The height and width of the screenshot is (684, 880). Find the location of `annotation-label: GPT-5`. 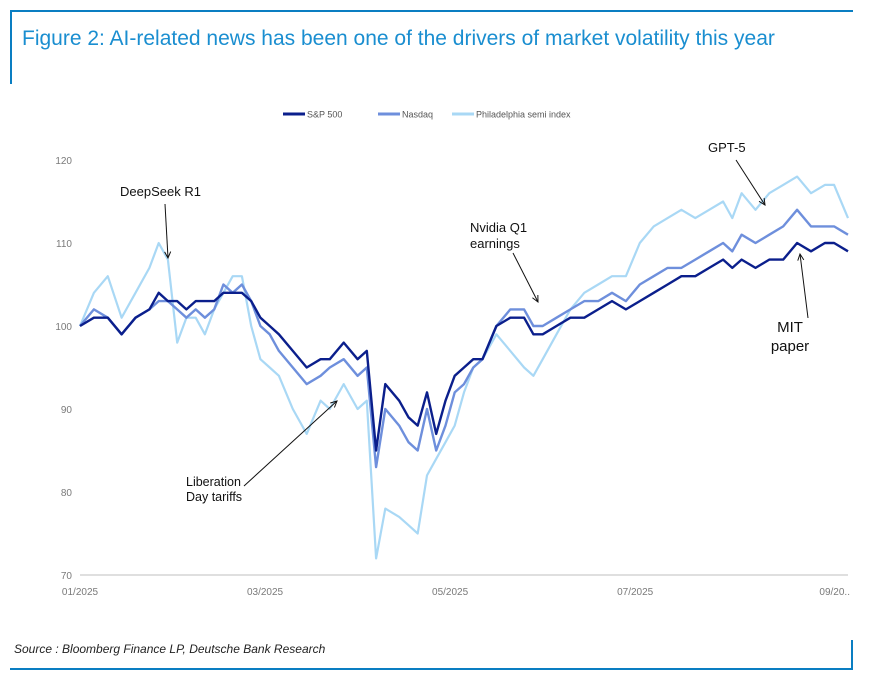

annotation-label: GPT-5 is located at coordinates (727, 147).